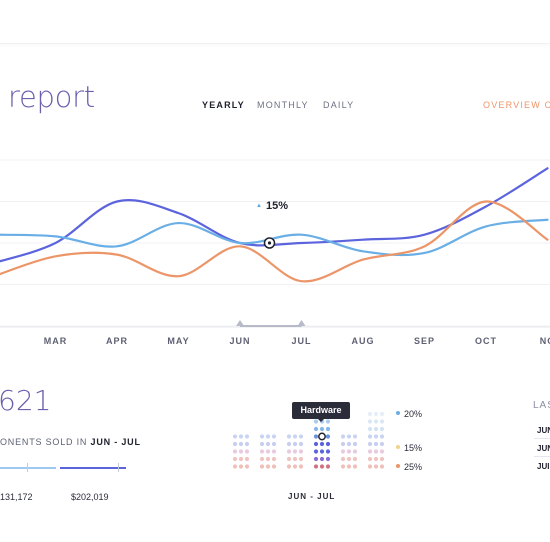 The height and width of the screenshot is (542, 550). Describe the element at coordinates (413, 414) in the screenshot. I see `legend-pct-1: 20%` at that location.